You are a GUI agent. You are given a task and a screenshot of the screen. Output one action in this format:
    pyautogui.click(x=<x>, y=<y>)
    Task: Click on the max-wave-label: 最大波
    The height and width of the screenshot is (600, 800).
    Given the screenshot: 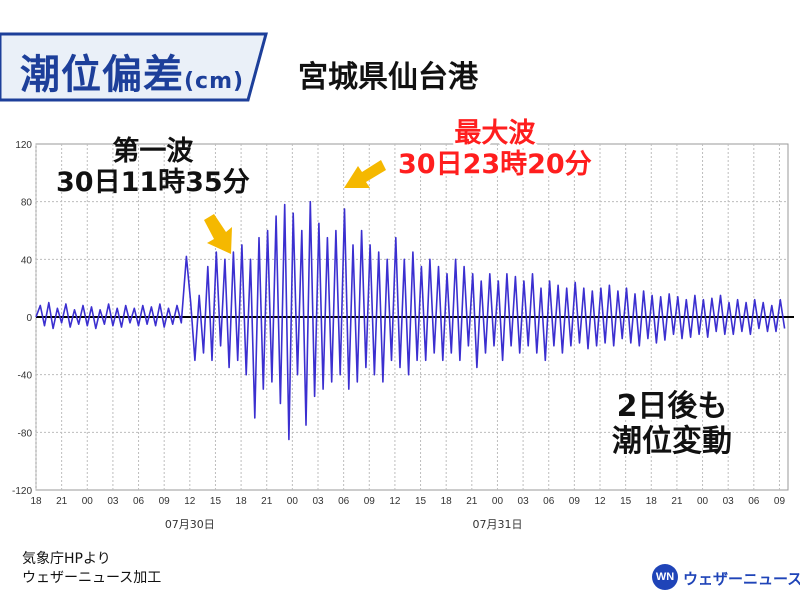 What is the action you would take?
    pyautogui.click(x=495, y=133)
    